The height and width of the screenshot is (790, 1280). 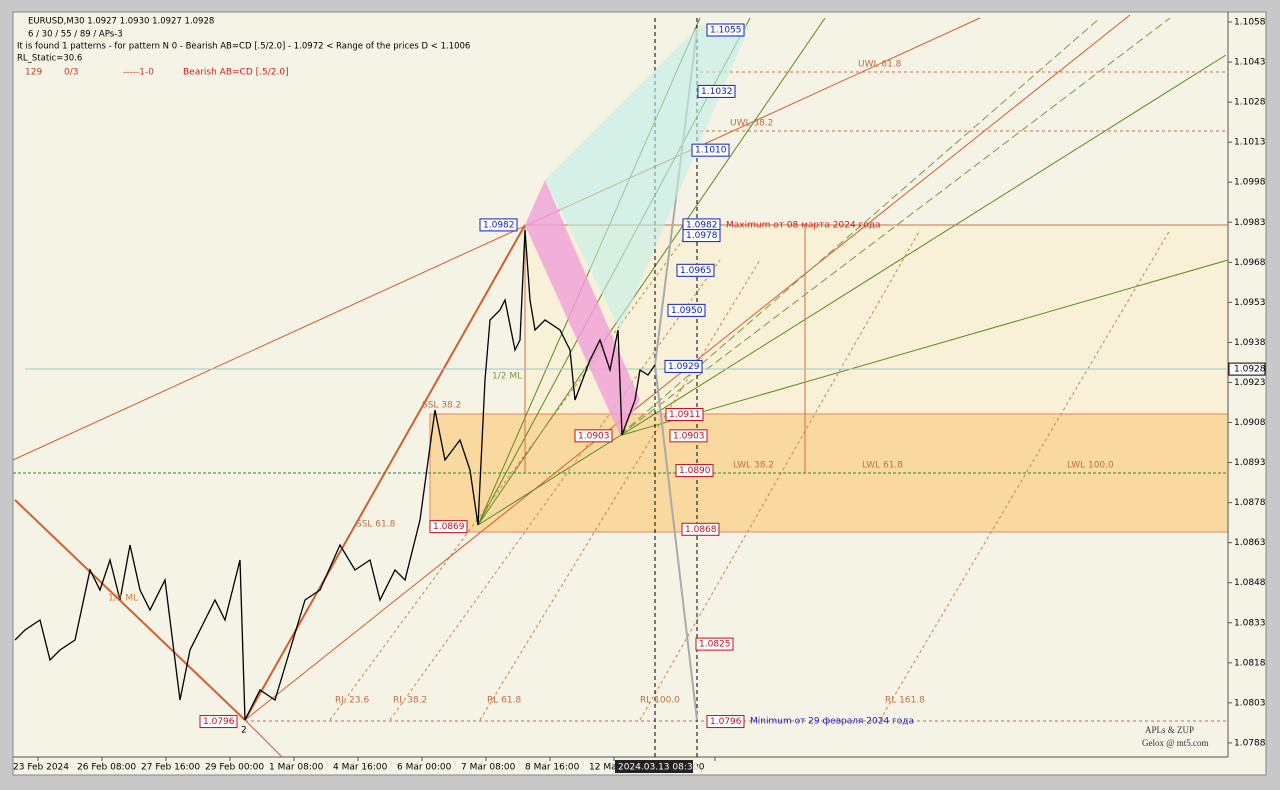 I want to click on time-tick: 6 Mar 00:00, so click(x=424, y=768).